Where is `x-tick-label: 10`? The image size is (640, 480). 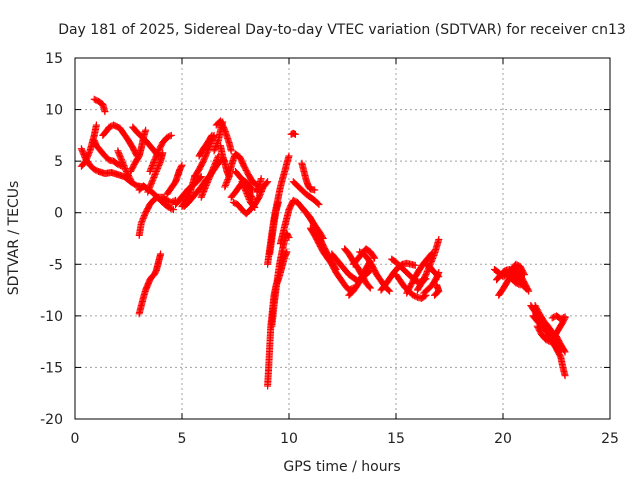 x-tick-label: 10 is located at coordinates (289, 439).